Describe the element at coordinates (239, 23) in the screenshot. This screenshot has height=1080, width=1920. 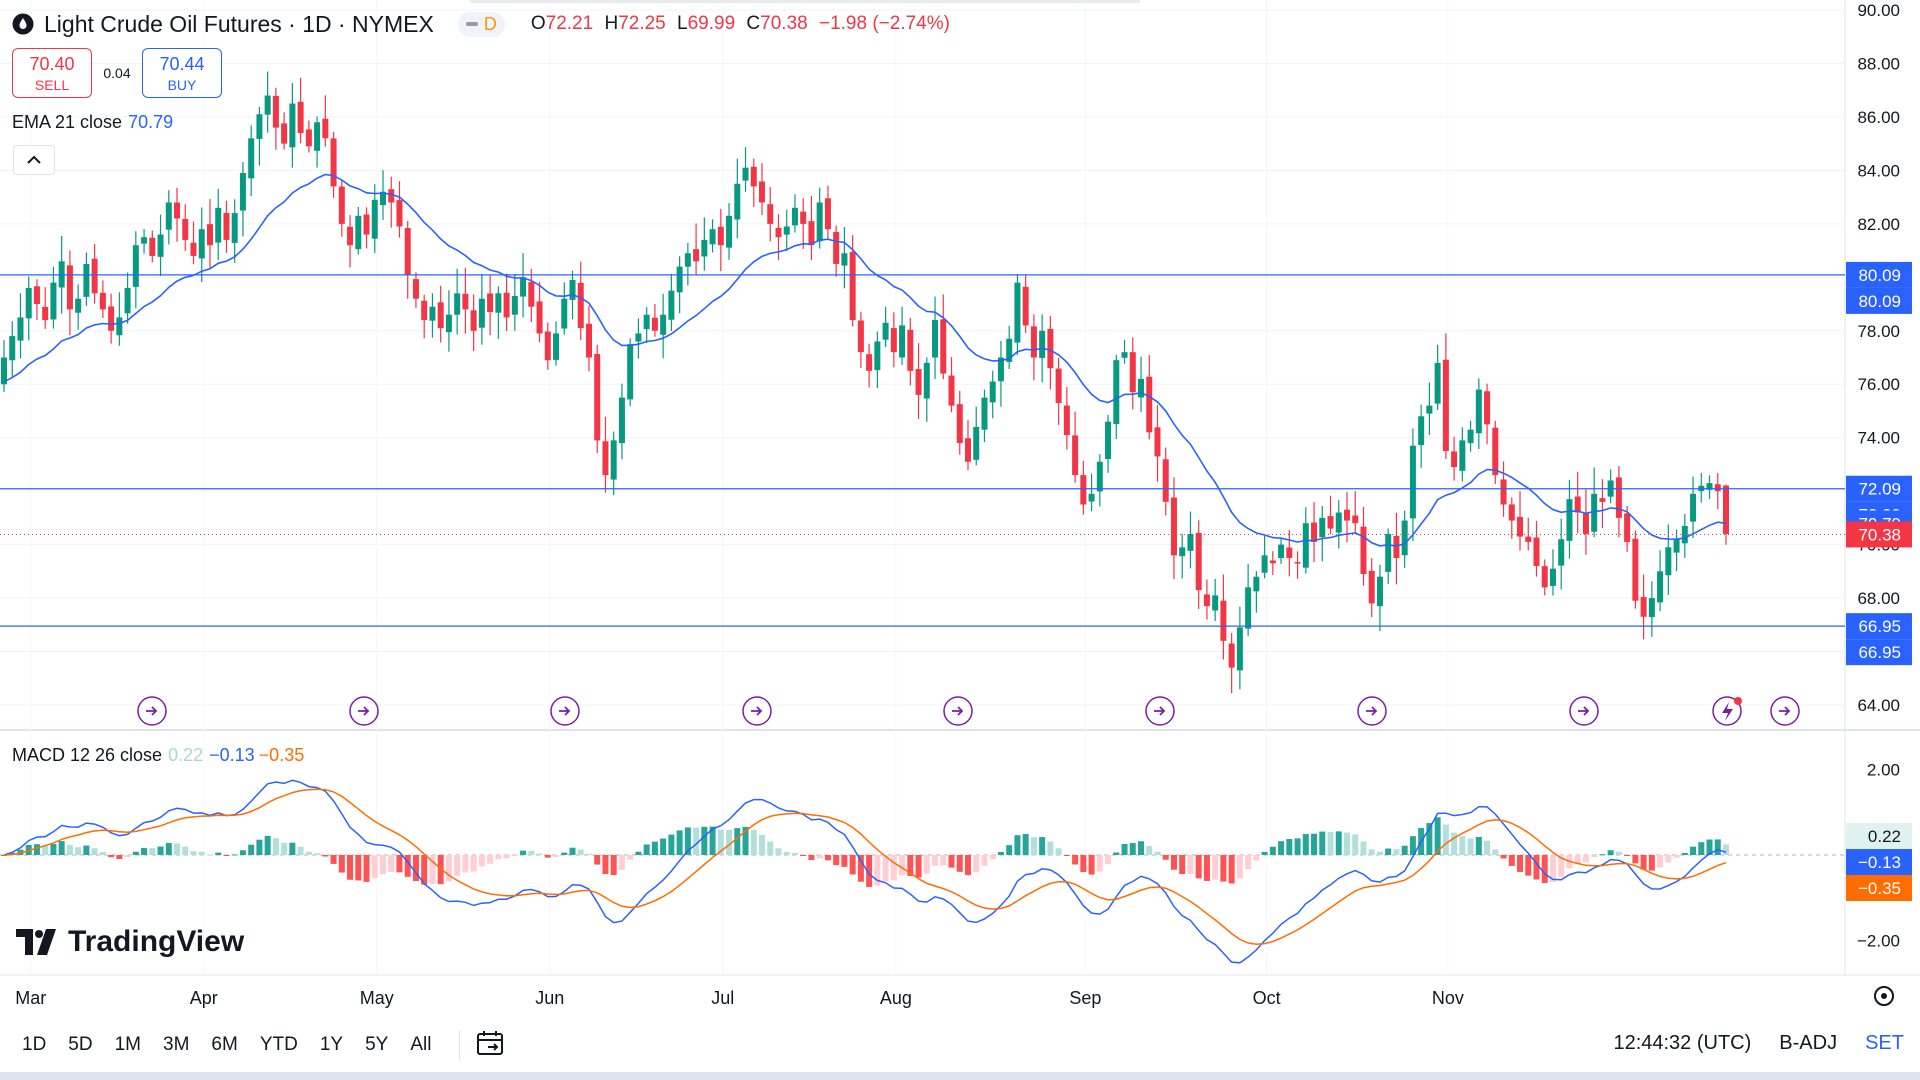
I see `symbol-title: Light Crude Oil Futures · 1D · NYMEX` at that location.